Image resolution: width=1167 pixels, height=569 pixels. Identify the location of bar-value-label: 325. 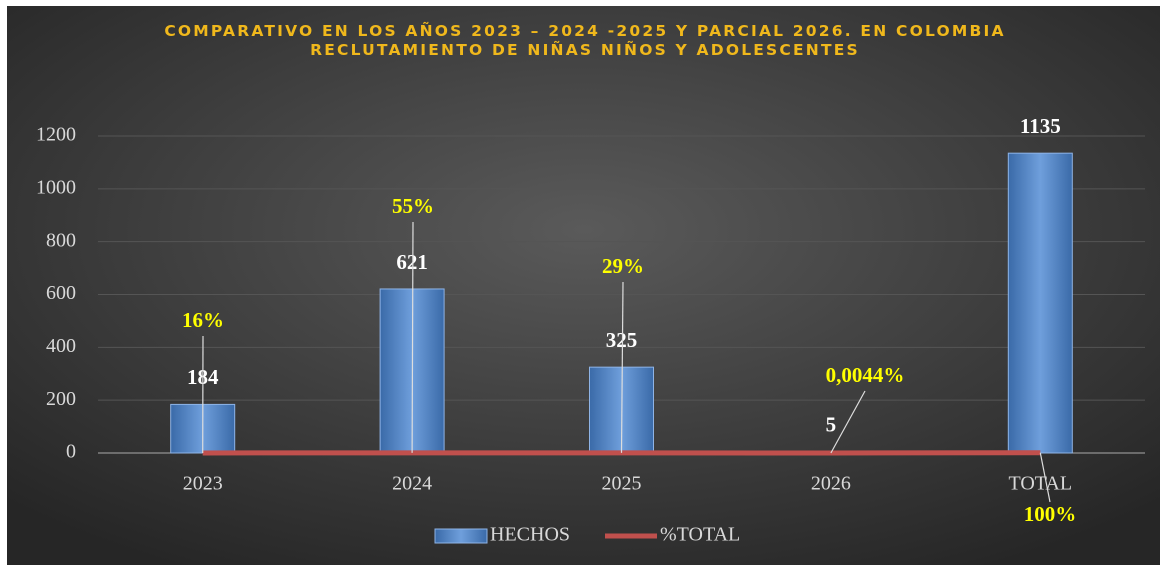
(622, 340).